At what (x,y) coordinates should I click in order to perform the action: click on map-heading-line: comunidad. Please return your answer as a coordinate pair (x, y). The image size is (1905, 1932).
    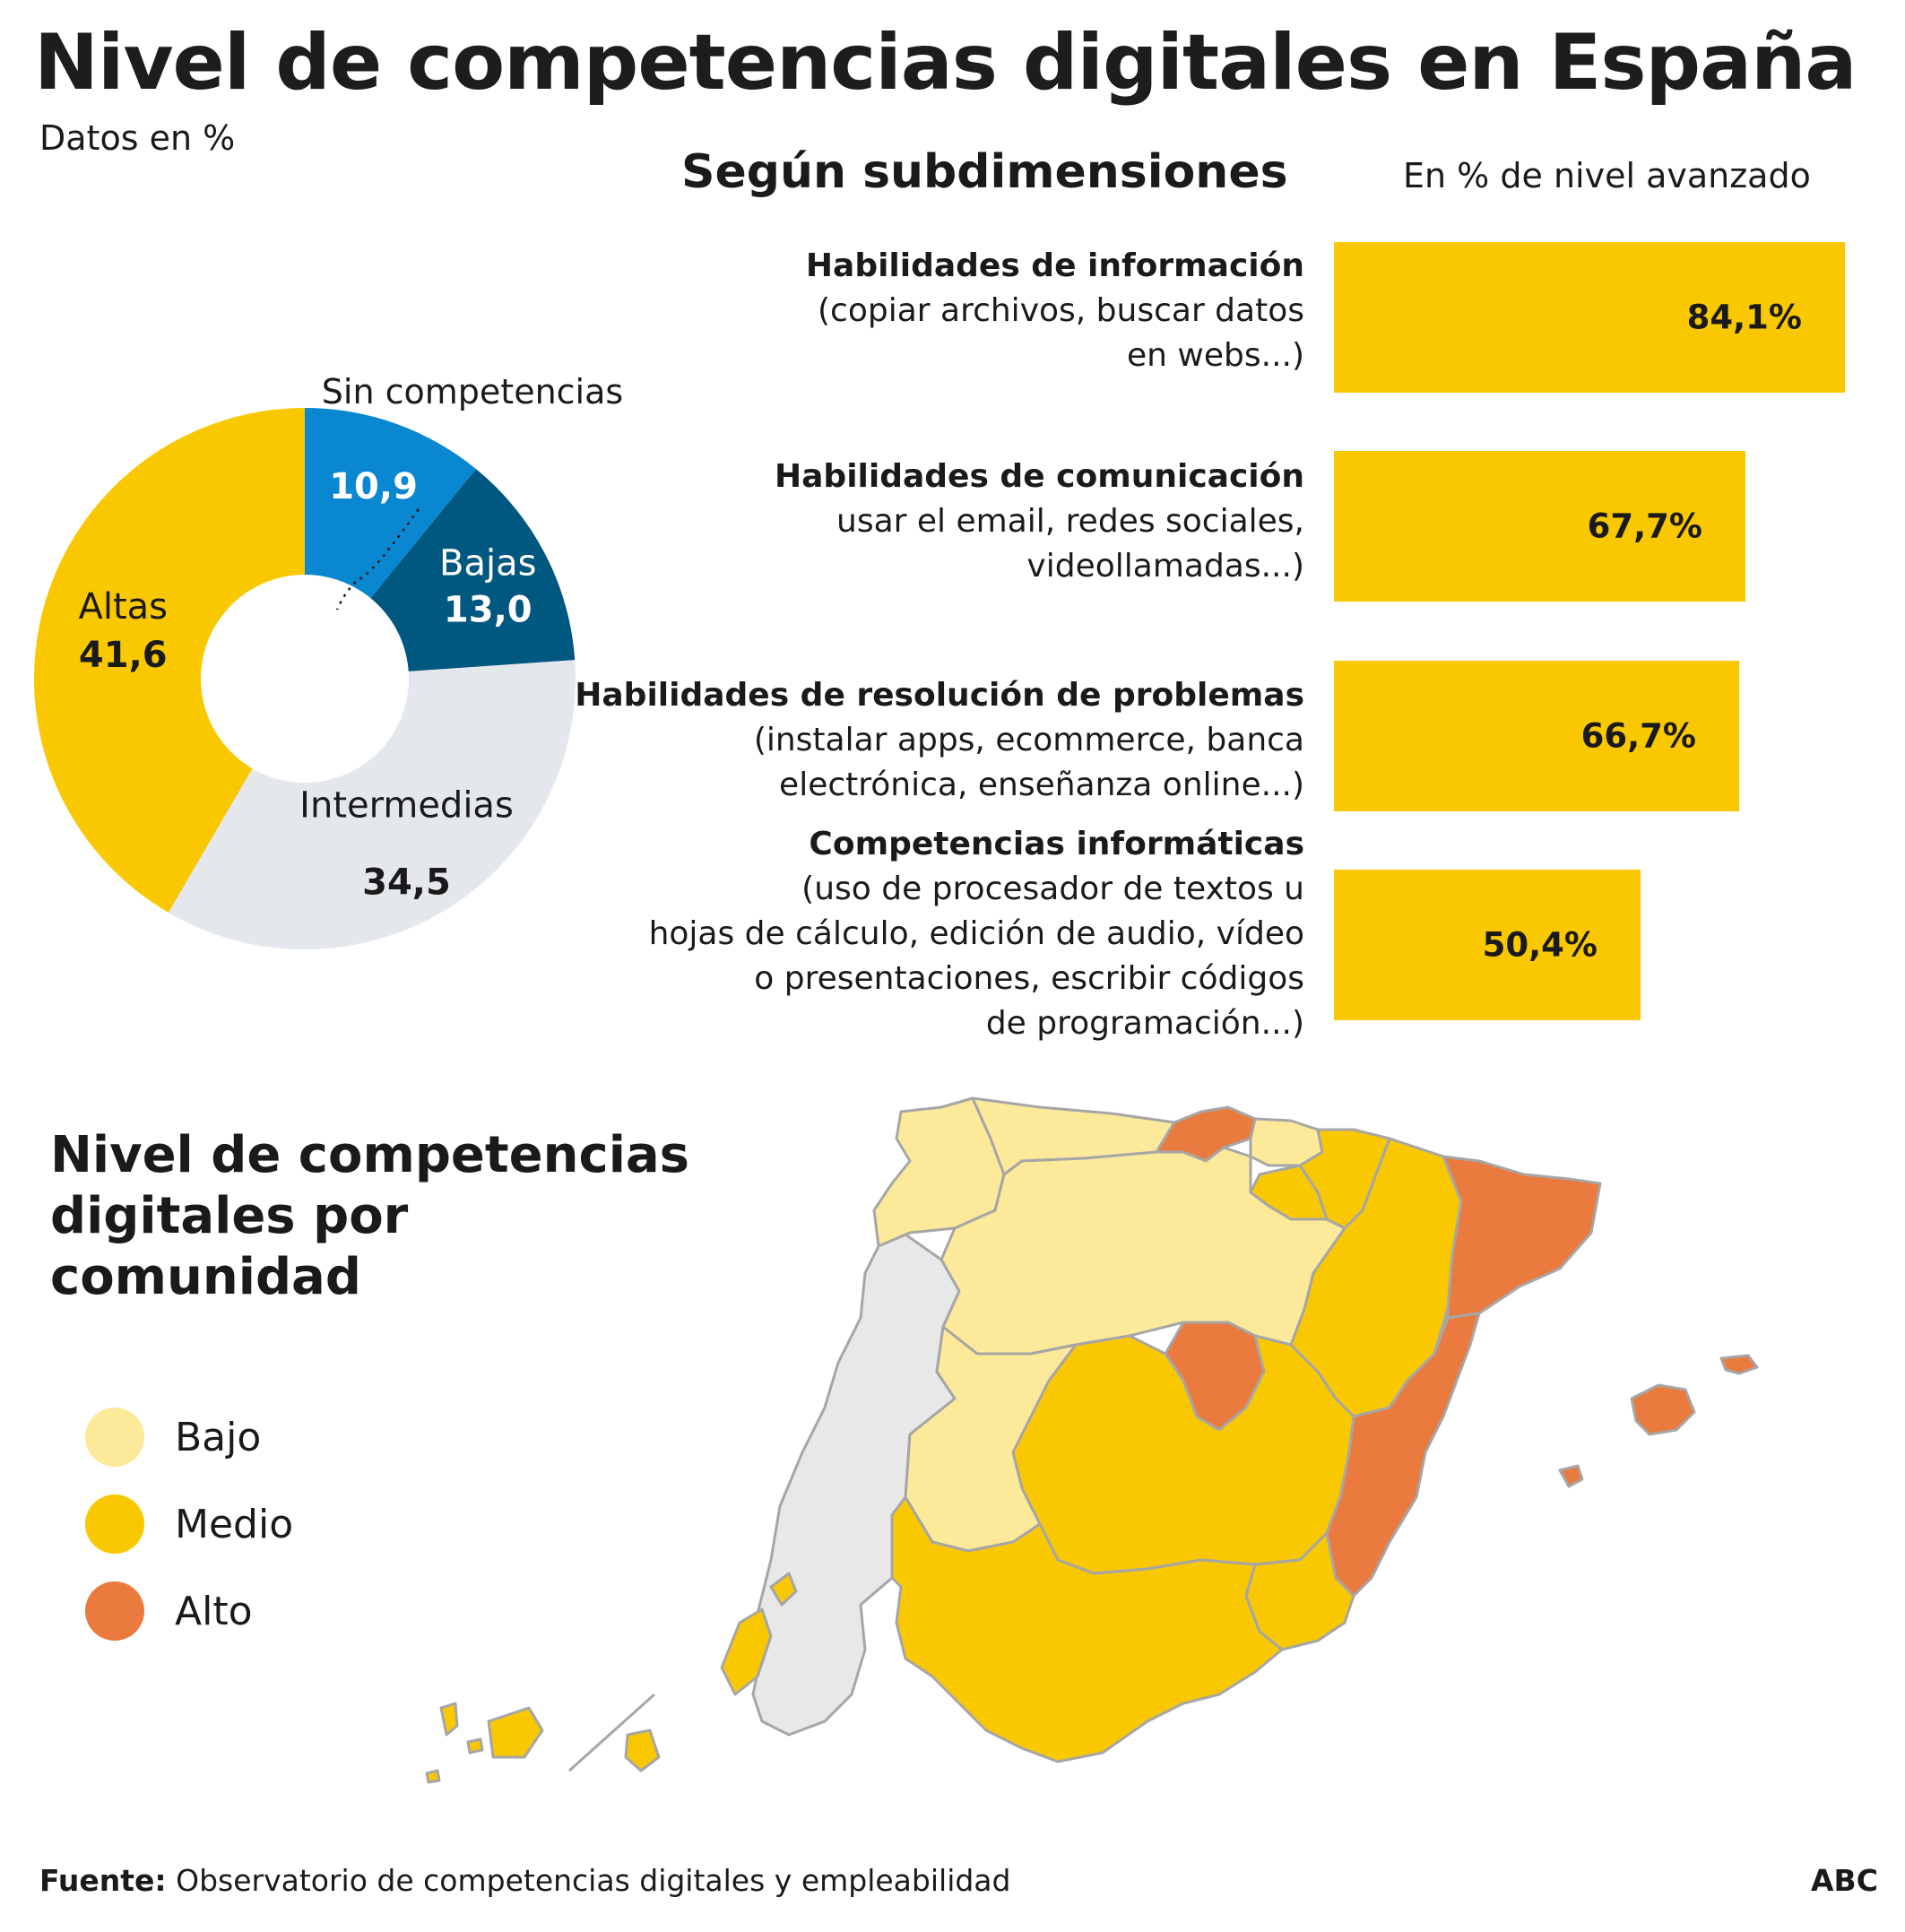
    Looking at the image, I should click on (205, 1277).